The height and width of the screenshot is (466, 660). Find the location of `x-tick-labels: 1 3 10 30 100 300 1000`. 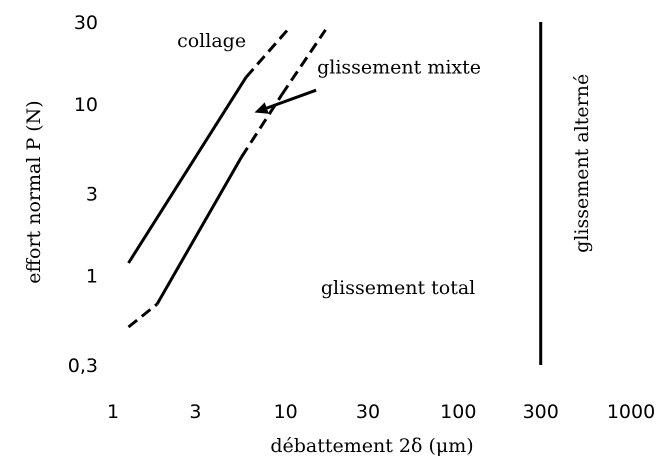

x-tick-labels: 1 3 10 30 100 300 1000 is located at coordinates (381, 412).